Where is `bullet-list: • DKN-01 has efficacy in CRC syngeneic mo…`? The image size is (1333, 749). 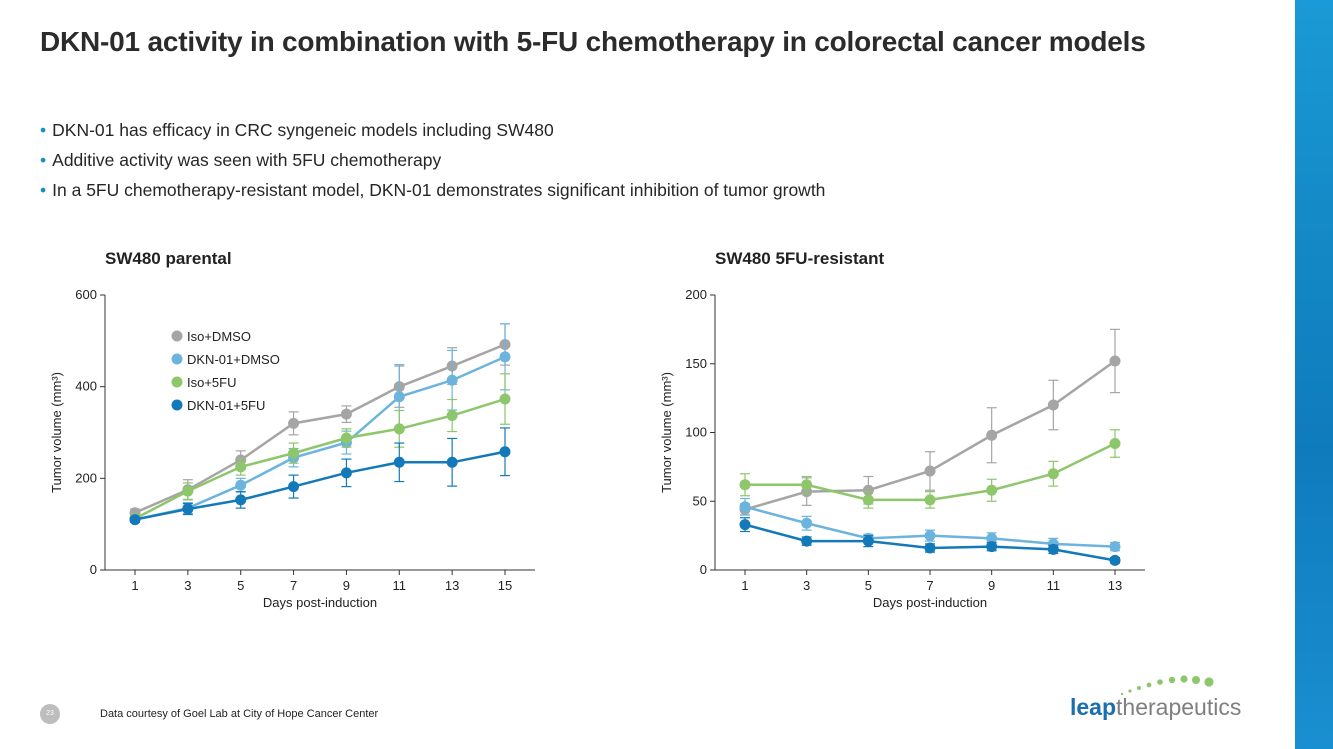
bullet-list: • DKN-01 has efficacy in CRC syngeneic mo… is located at coordinates (432, 163).